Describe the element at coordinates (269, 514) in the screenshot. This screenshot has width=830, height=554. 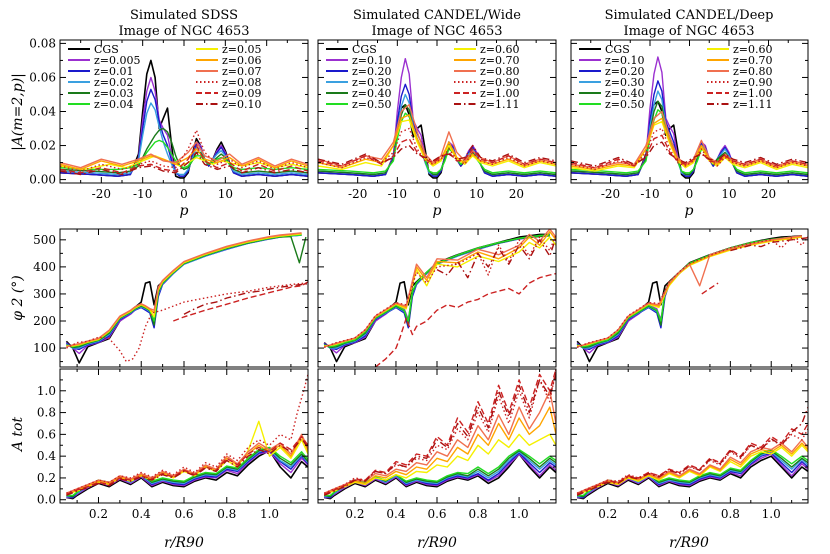
I see `row2-col0-x-tick-label-4: 1.0` at that location.